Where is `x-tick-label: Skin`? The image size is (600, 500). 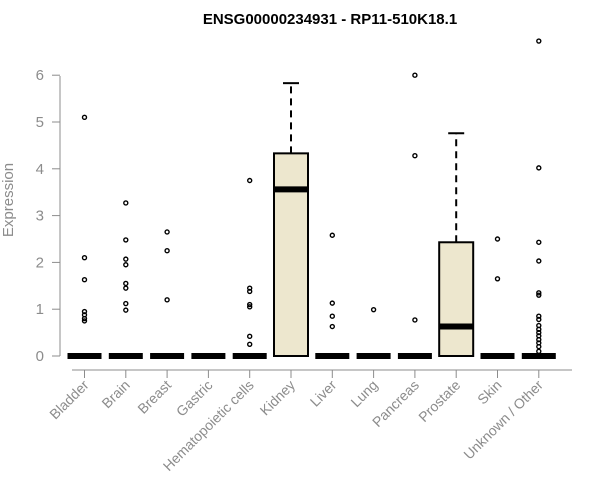
x-tick-label: Skin is located at coordinates (489, 392).